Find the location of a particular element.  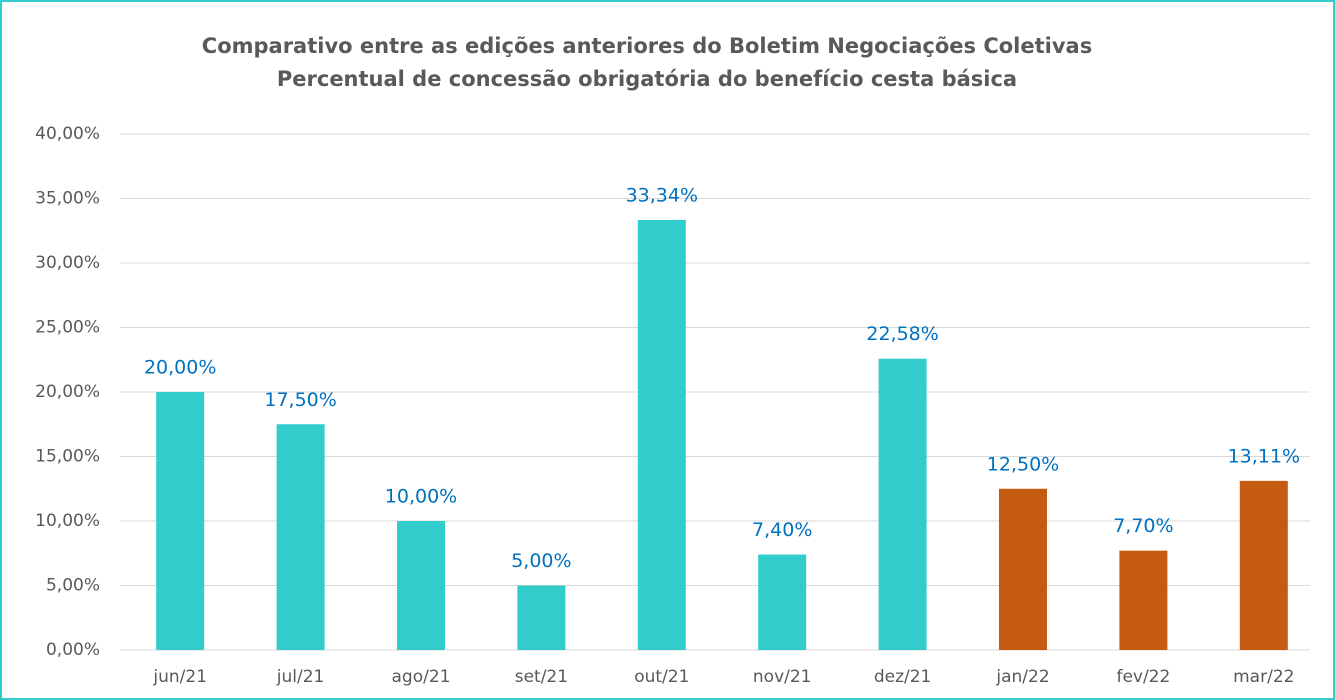

y-tick-label: 0,00% is located at coordinates (73, 650).